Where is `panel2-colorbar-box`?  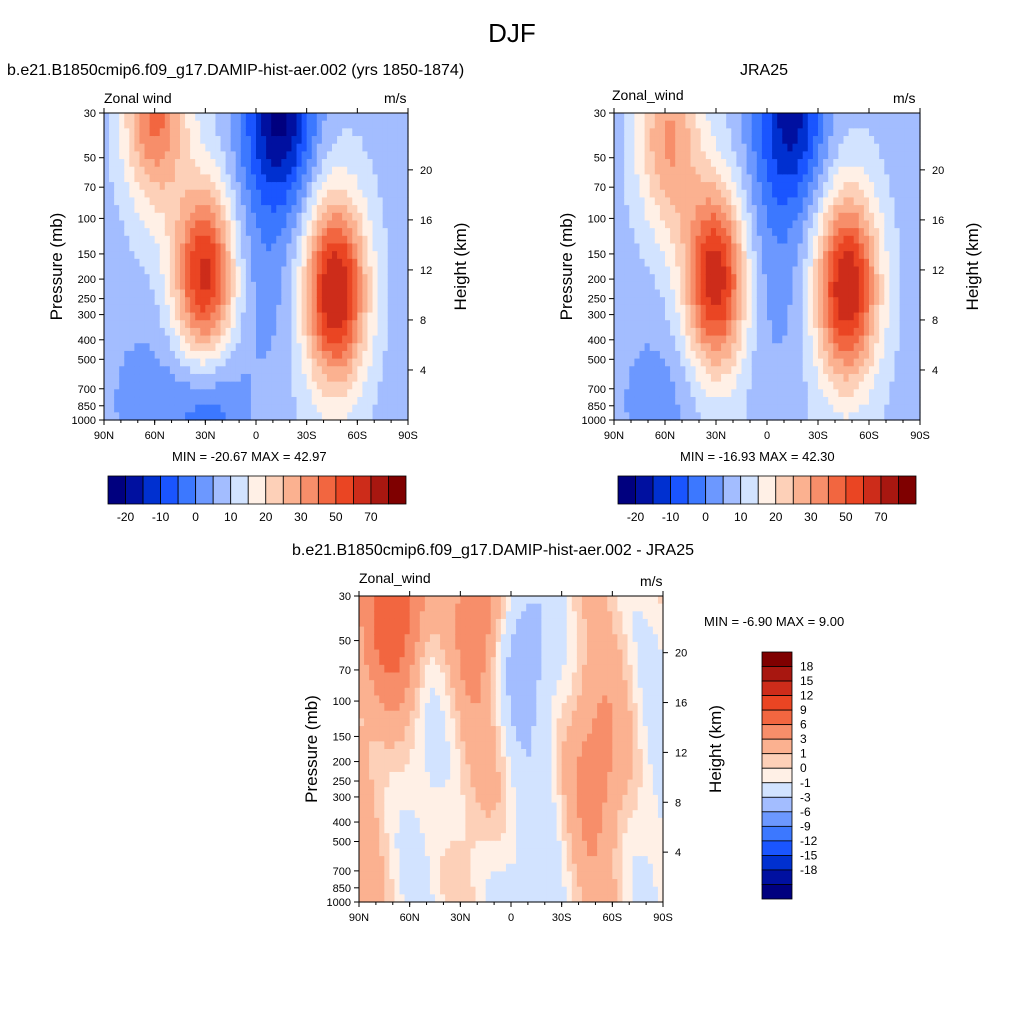
panel2-colorbar-box is located at coordinates (732, 490).